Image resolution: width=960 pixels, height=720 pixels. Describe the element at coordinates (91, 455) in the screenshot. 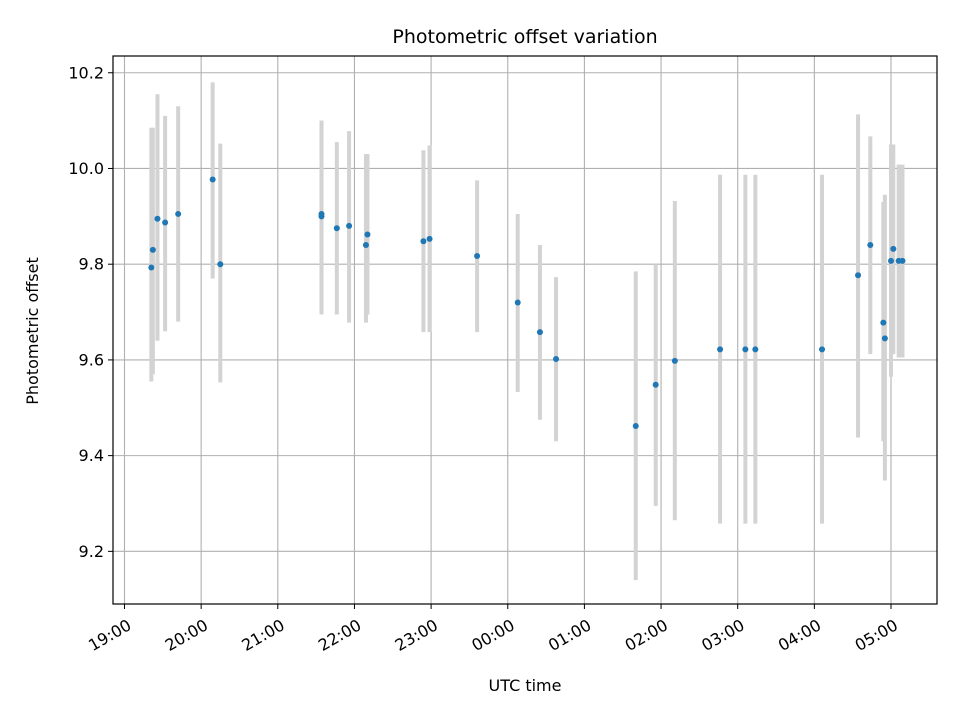

I see `y-tick-label: 9.4` at that location.